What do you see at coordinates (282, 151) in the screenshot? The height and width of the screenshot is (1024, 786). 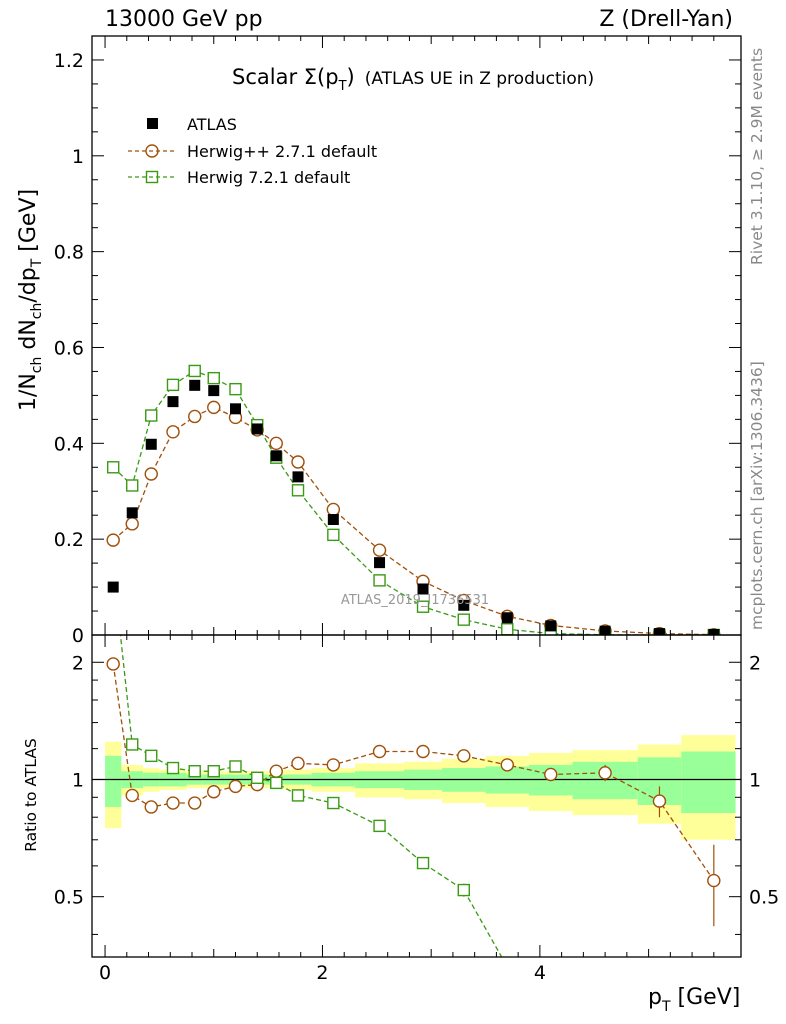 I see `legend-herwigpp-label: Herwig++ 2.7.1 default` at bounding box center [282, 151].